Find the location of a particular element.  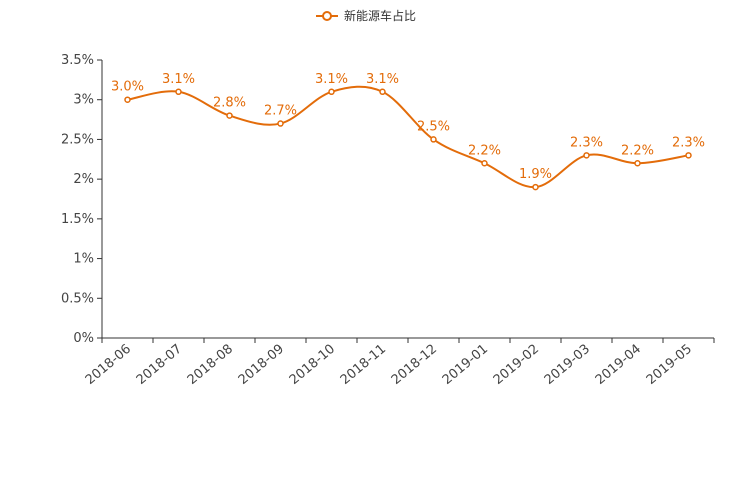

data-label: 3.0% is located at coordinates (127, 87).